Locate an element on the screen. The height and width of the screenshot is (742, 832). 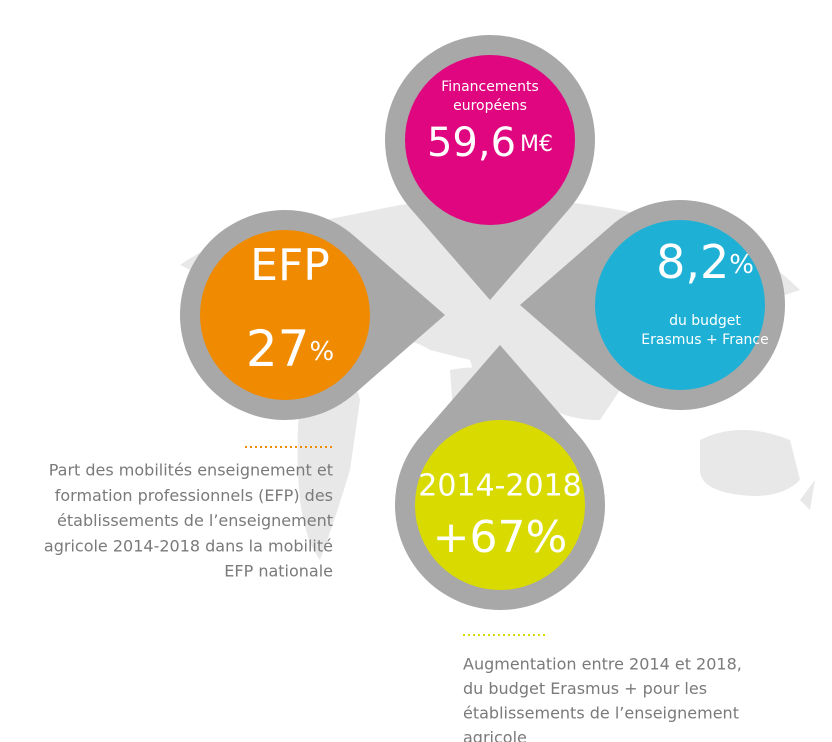
pin-value: 59,6 M€ is located at coordinates (490, 143).